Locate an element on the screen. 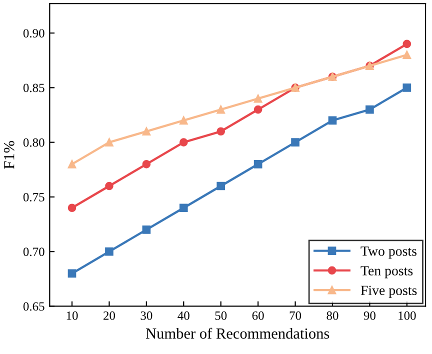 The image size is (432, 354). x-tick-label: 60 is located at coordinates (258, 315).